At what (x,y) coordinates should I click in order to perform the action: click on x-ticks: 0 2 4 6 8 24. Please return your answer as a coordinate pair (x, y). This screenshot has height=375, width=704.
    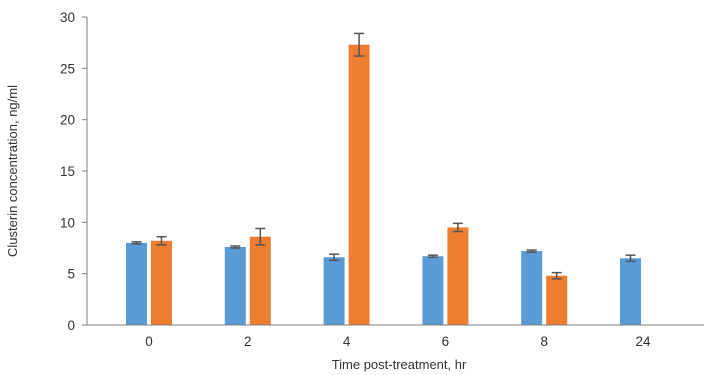
    Looking at the image, I should click on (398, 341).